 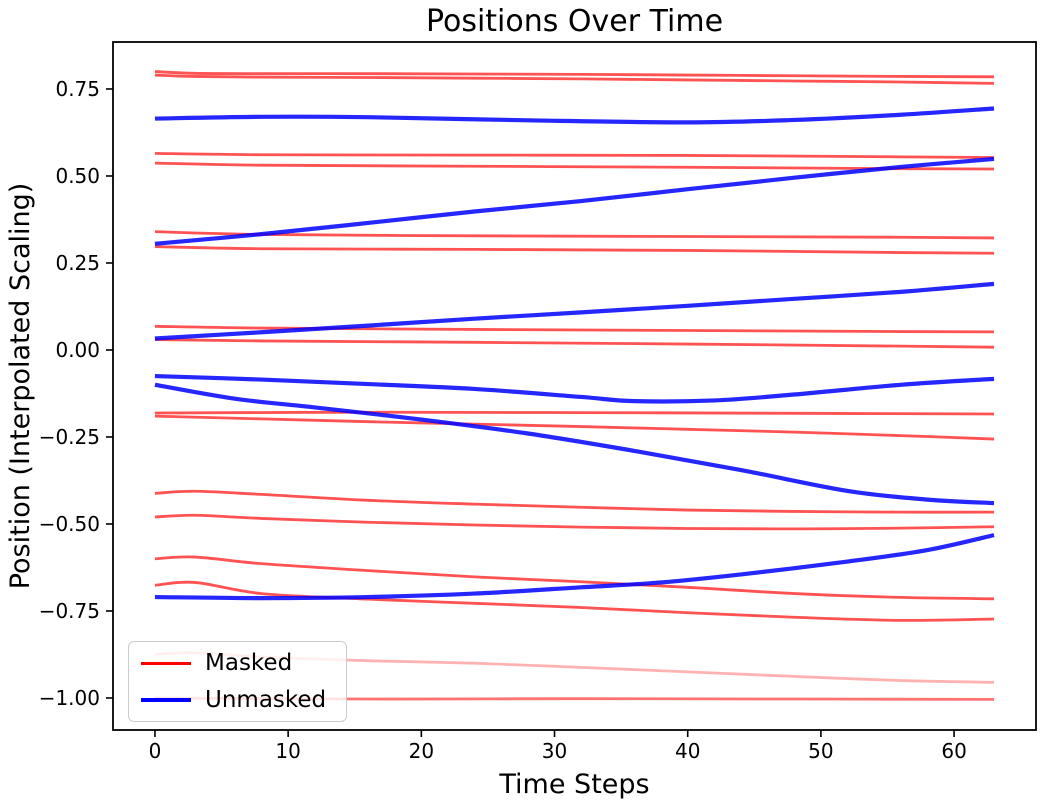 I want to click on masked-line-swatch, so click(x=166, y=663).